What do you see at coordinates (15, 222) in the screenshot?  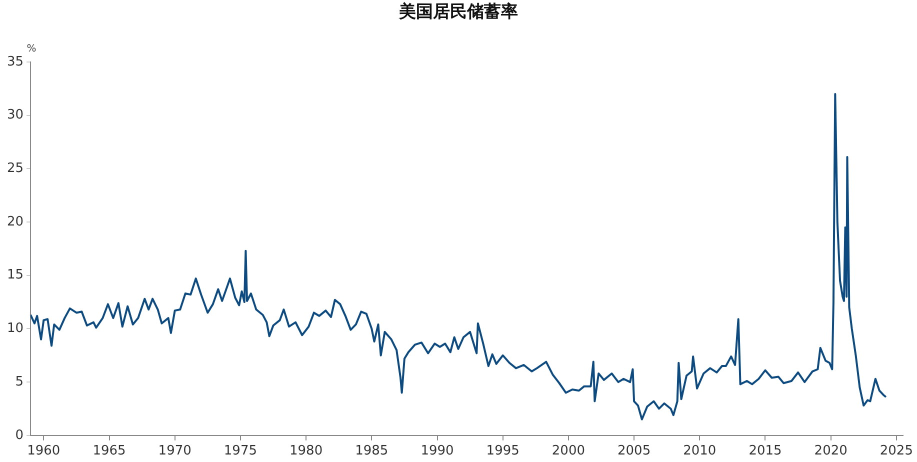 I see `y-tick-label: 20` at bounding box center [15, 222].